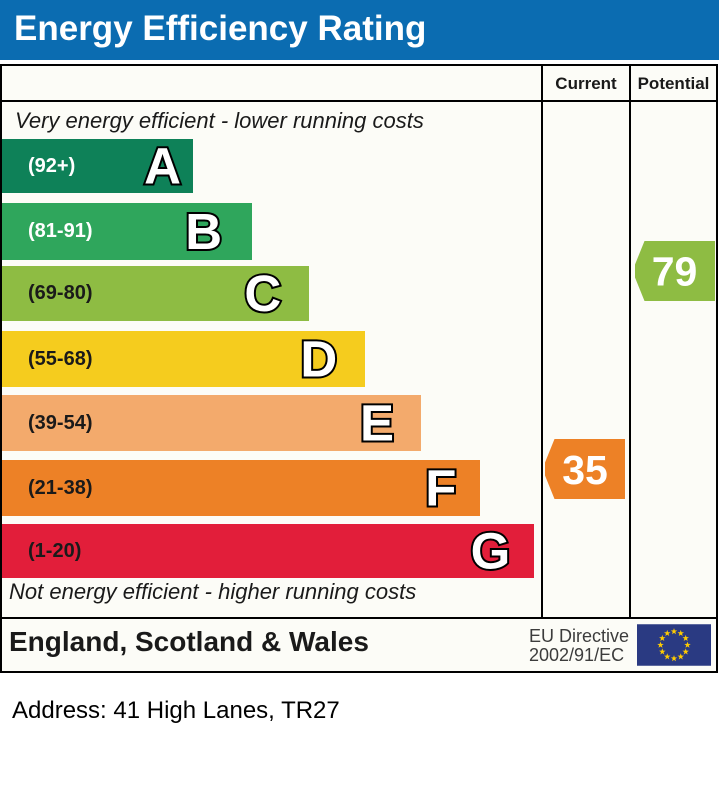 Image resolution: width=719 pixels, height=805 pixels. Describe the element at coordinates (318, 359) in the screenshot. I see `svg-text: D` at that location.